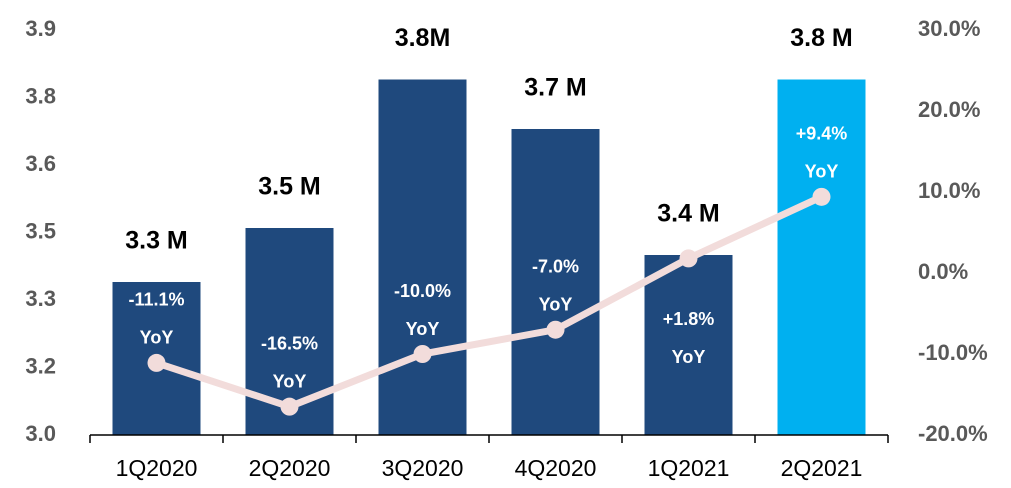 The width and height of the screenshot is (1011, 488). I want to click on y-tick-label: 3.2, so click(40, 365).